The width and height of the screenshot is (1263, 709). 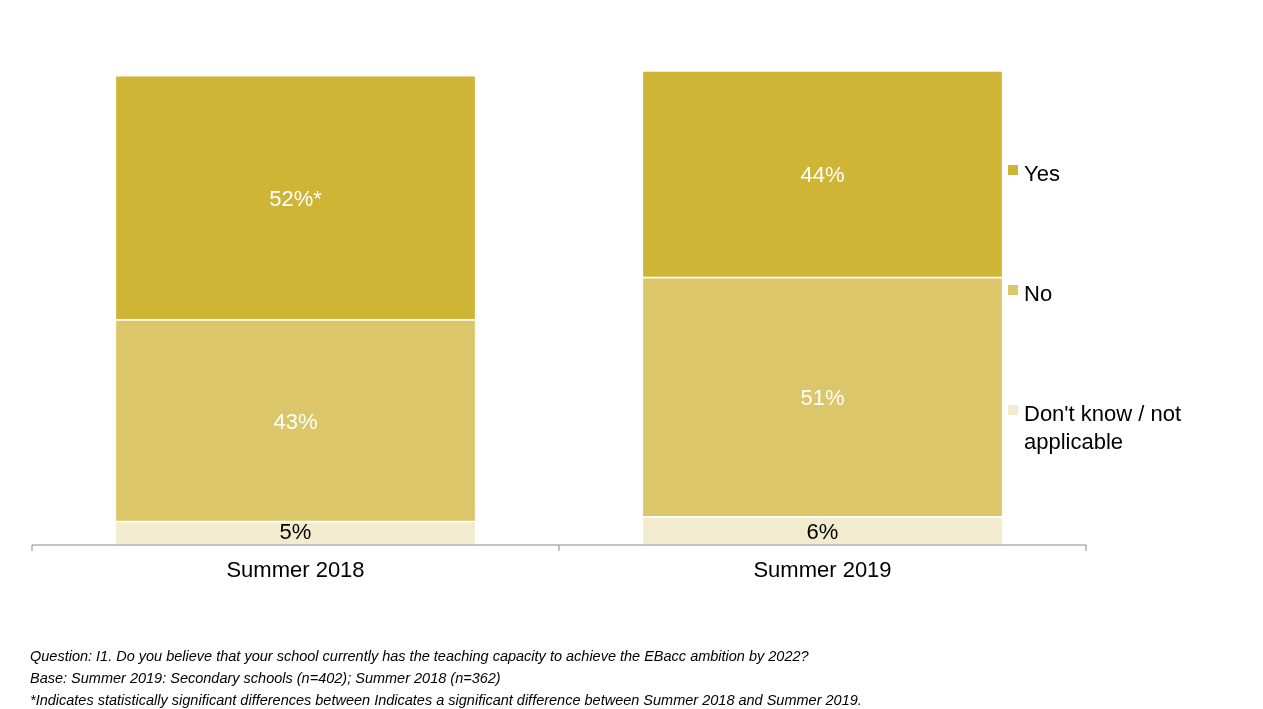 What do you see at coordinates (295, 421) in the screenshot?
I see `data-label: 43%` at bounding box center [295, 421].